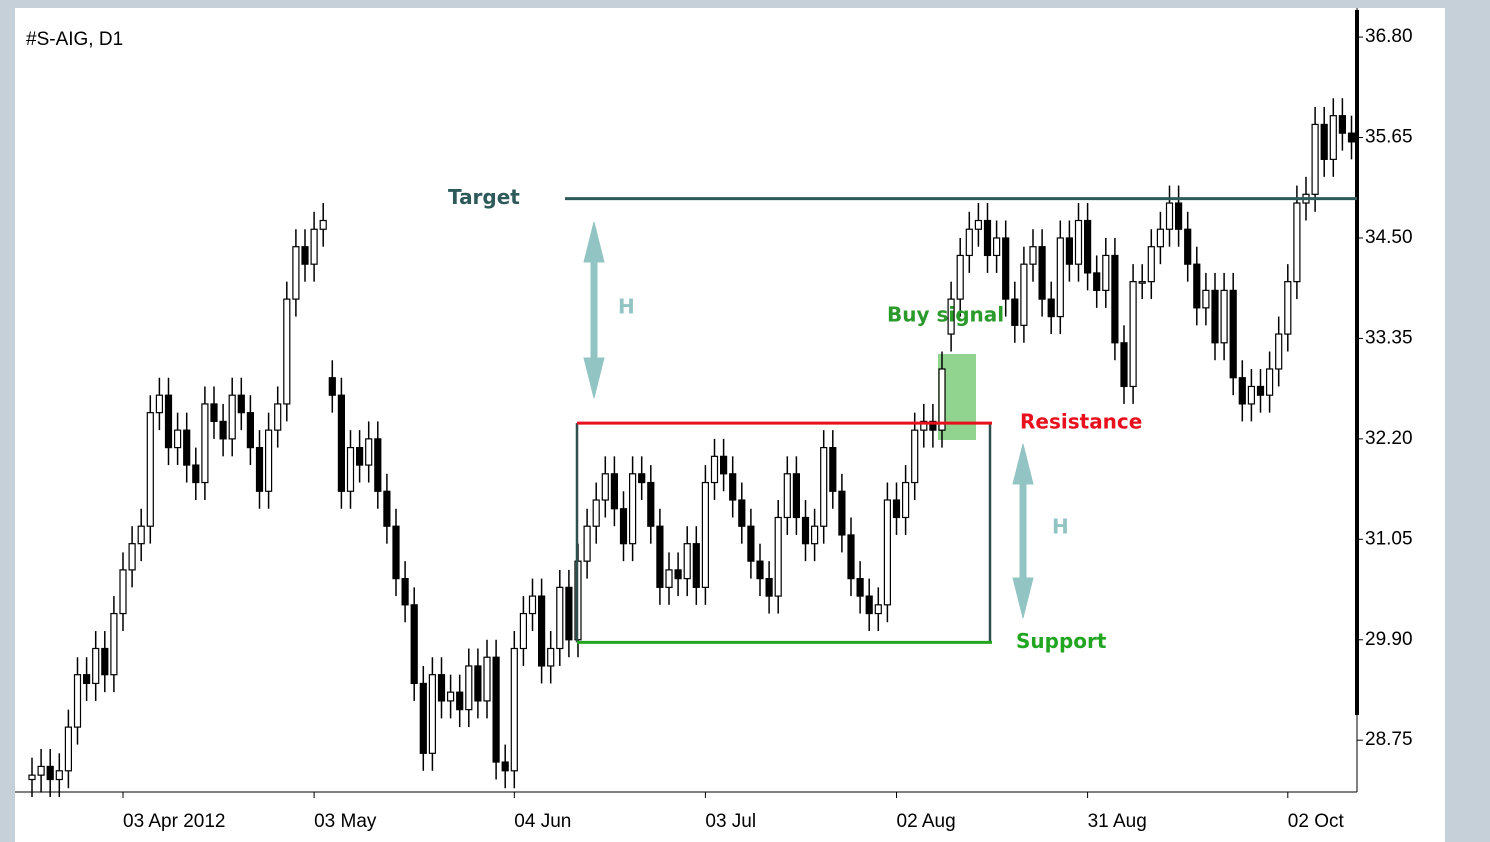 This screenshot has width=1490, height=842. I want to click on y-tick-label: 32.20, so click(1389, 438).